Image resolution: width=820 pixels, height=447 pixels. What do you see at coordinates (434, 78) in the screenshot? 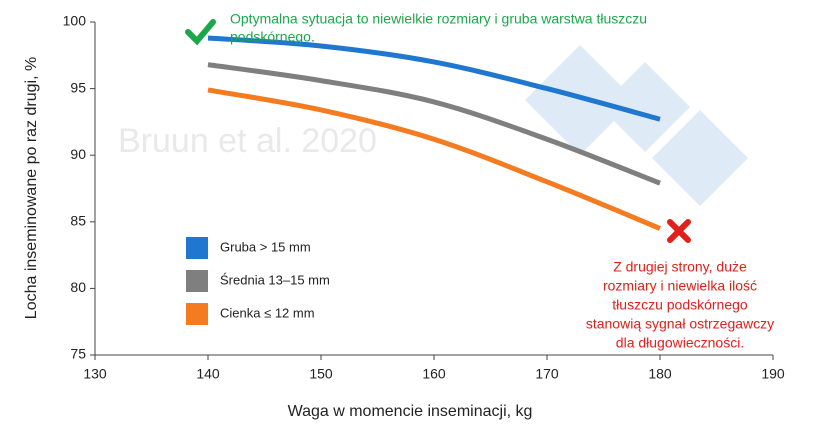
I see `series-line` at bounding box center [434, 78].